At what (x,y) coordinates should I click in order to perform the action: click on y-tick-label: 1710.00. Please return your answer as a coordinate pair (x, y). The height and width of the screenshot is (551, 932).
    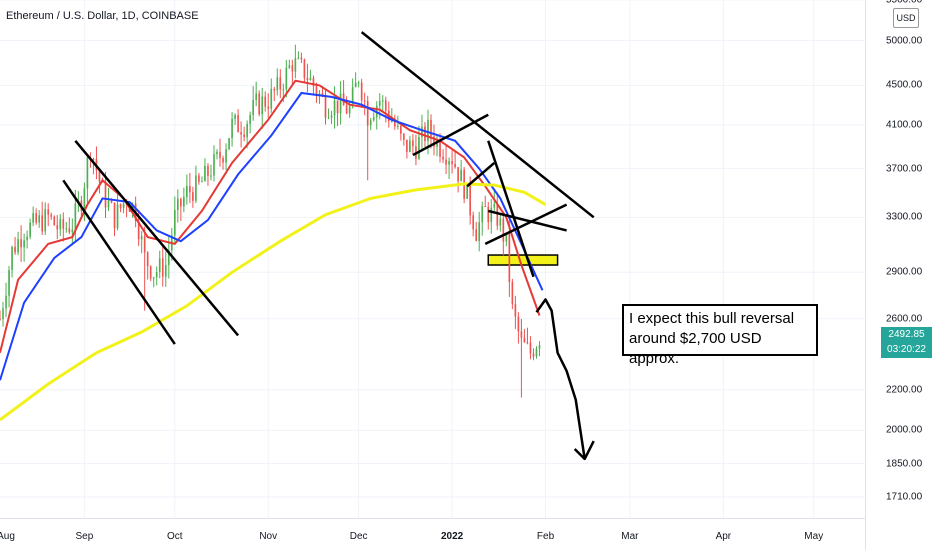
    Looking at the image, I should click on (904, 497).